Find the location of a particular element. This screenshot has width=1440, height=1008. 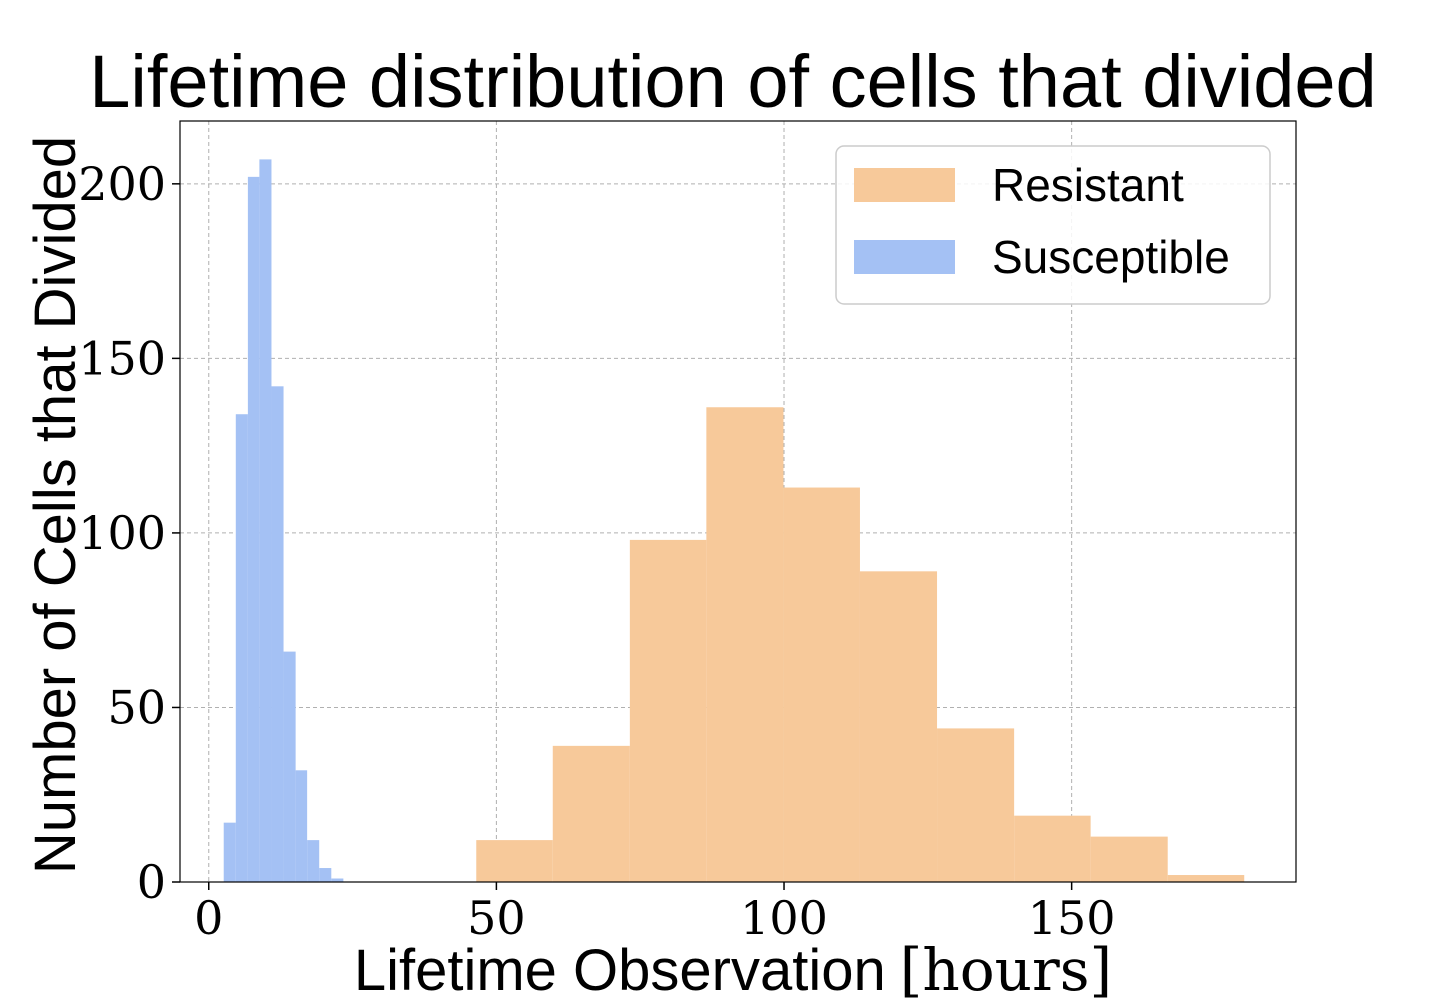

y-tick-label: 150 is located at coordinates (122, 358).